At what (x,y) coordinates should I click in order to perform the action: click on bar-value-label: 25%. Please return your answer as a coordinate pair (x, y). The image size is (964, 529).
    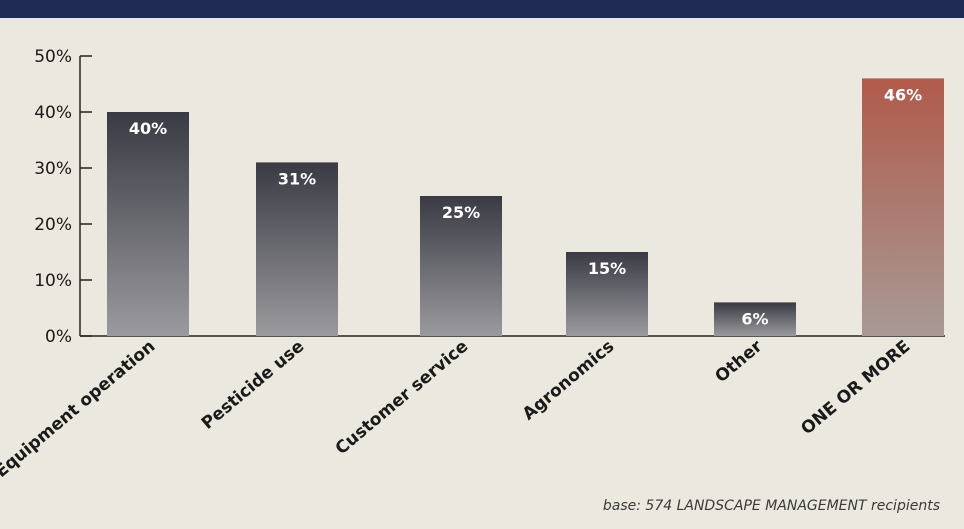
    Looking at the image, I should click on (461, 212).